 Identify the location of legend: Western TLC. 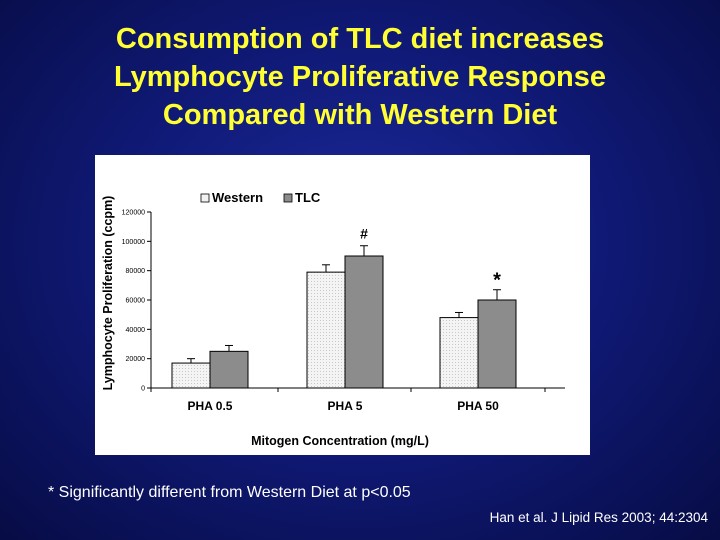
(260, 197).